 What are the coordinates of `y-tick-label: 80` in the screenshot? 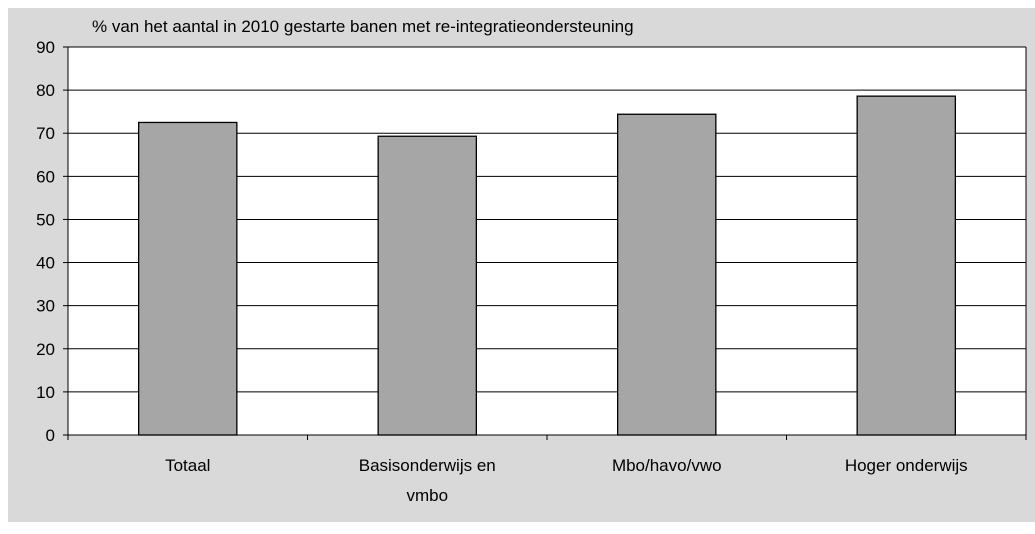 It's located at (45, 90).